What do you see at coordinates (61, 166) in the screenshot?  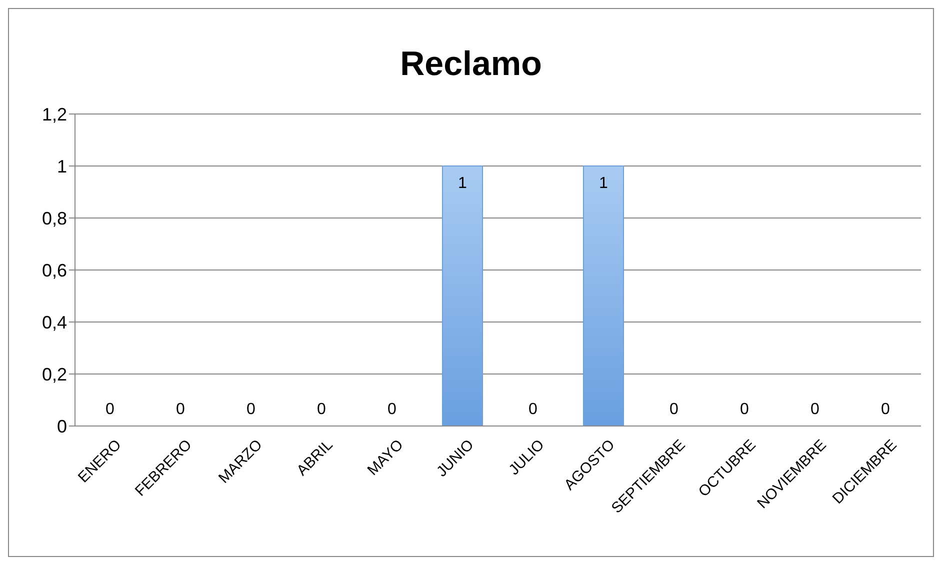 I see `y-tick-label: 1` at bounding box center [61, 166].